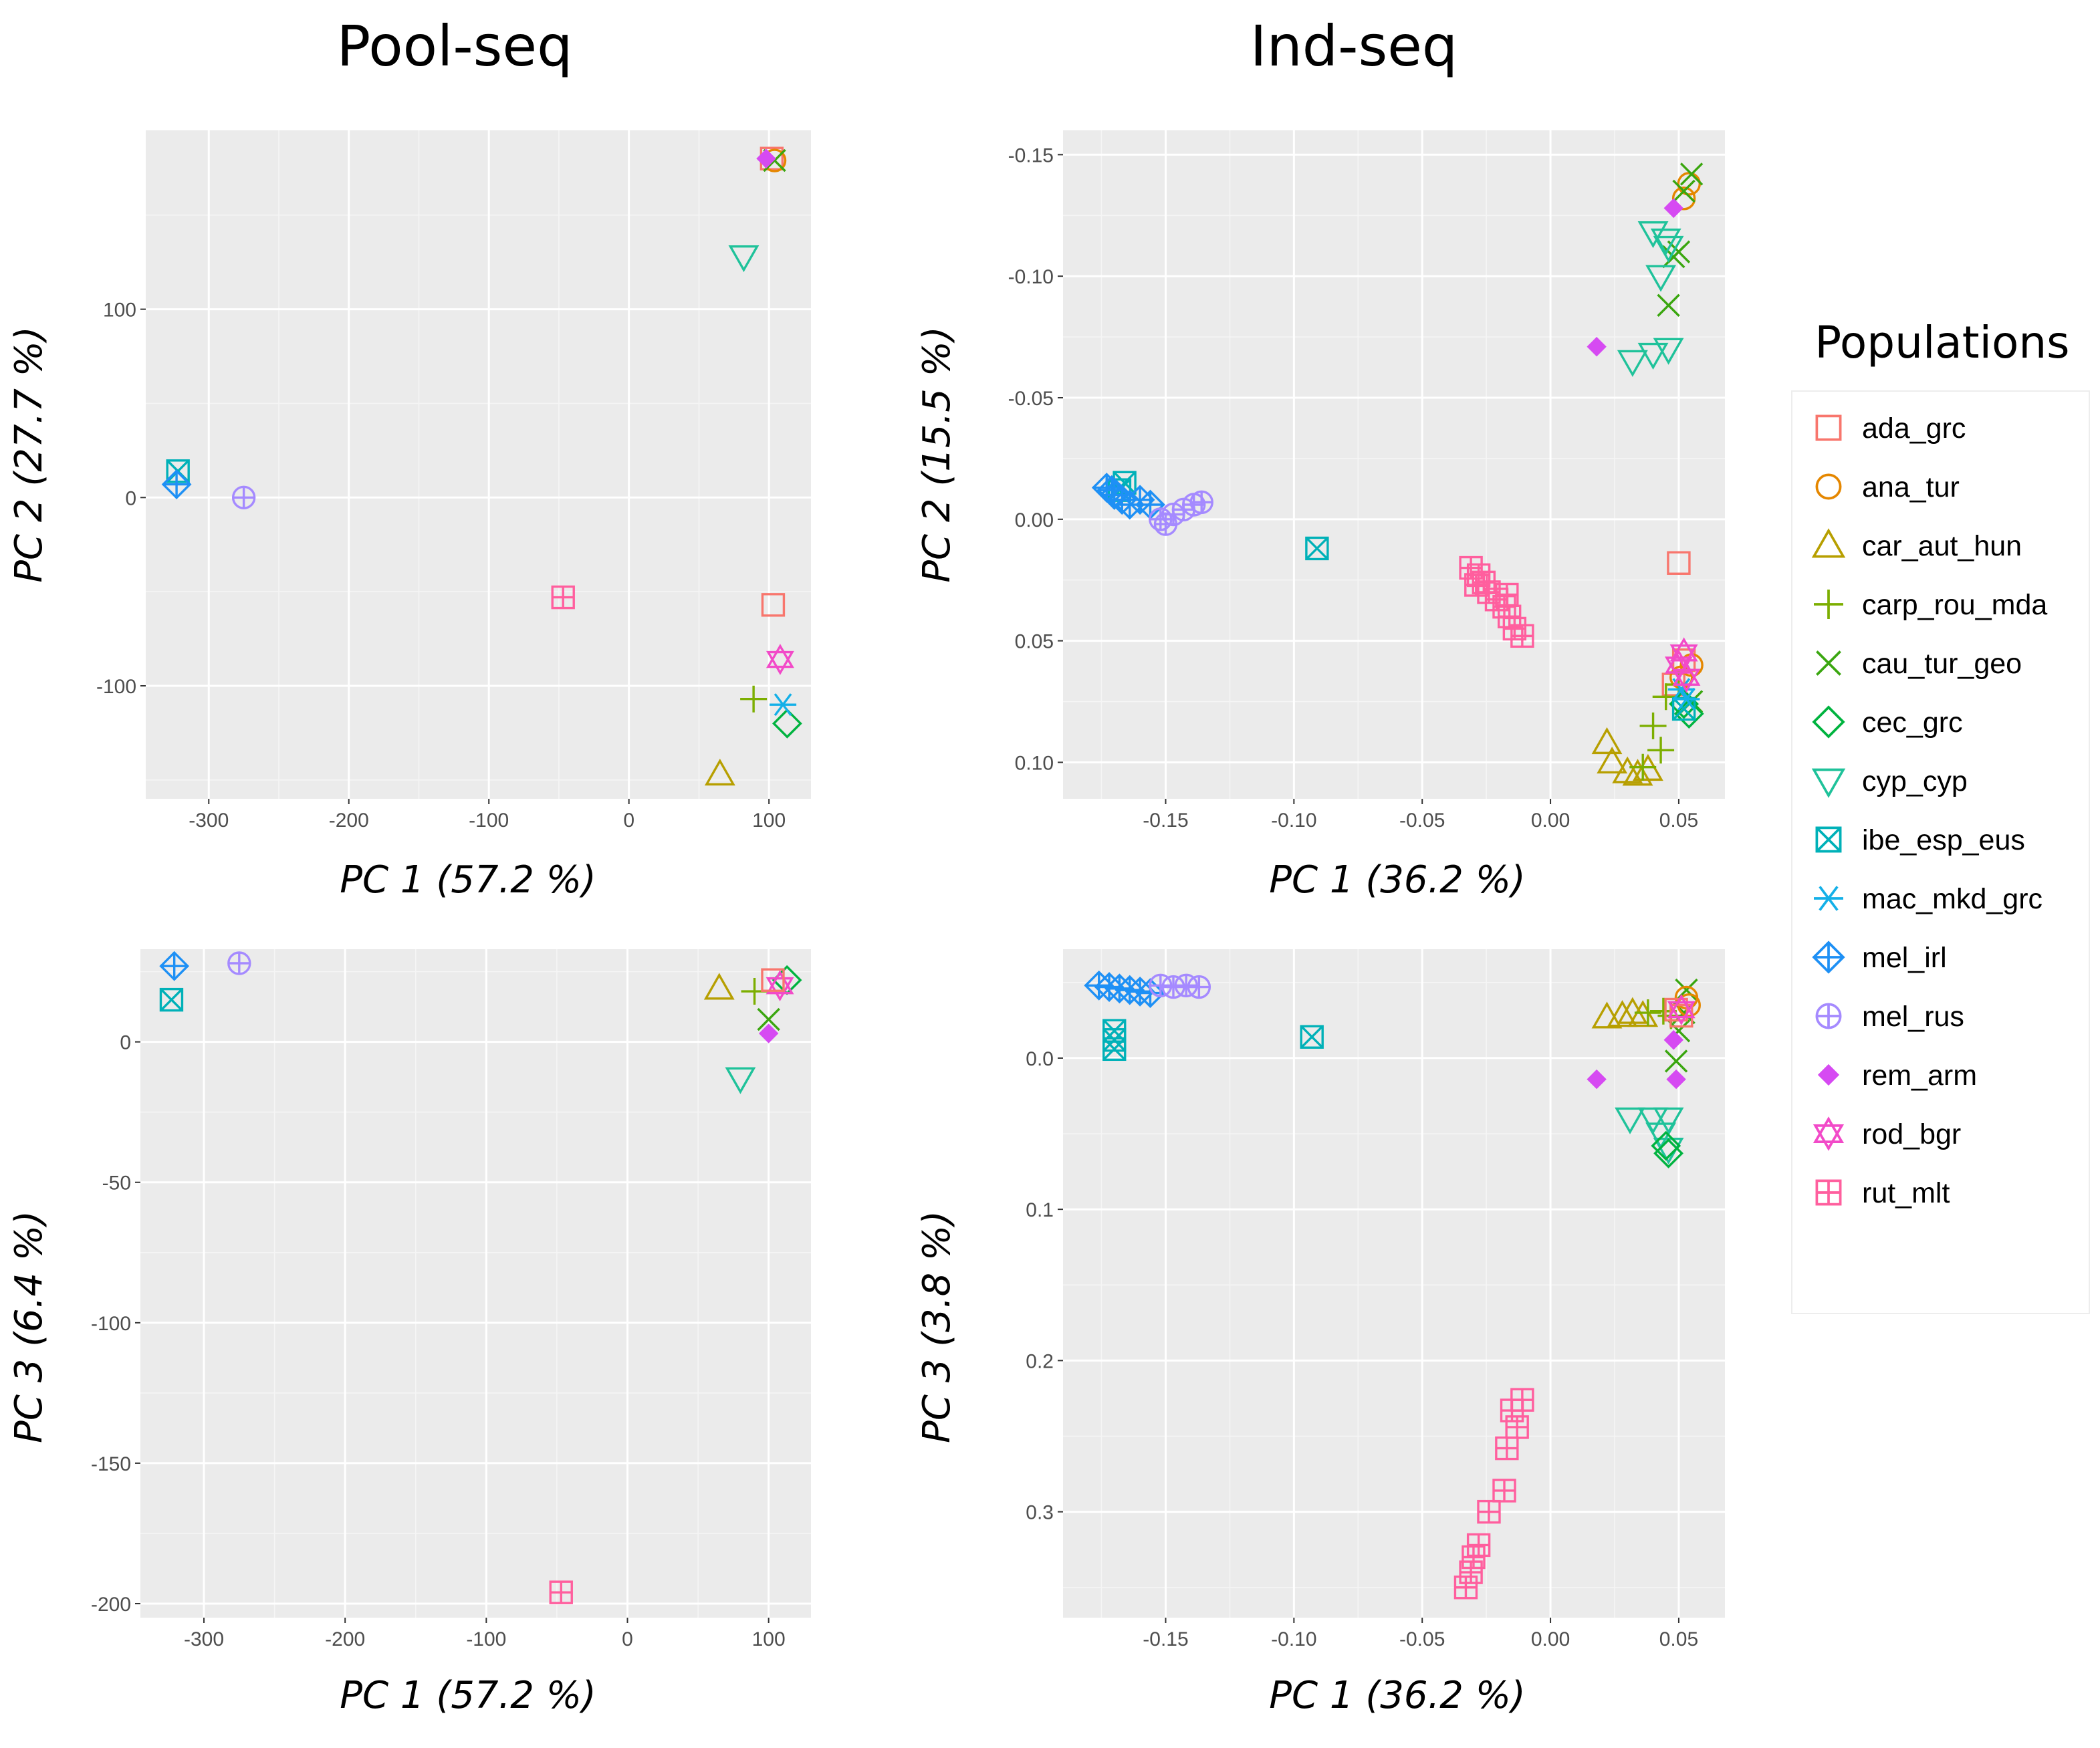 The width and height of the screenshot is (2100, 1748). What do you see at coordinates (1891, 429) in the screenshot?
I see `legend-item-ada_grc: ada_grc` at bounding box center [1891, 429].